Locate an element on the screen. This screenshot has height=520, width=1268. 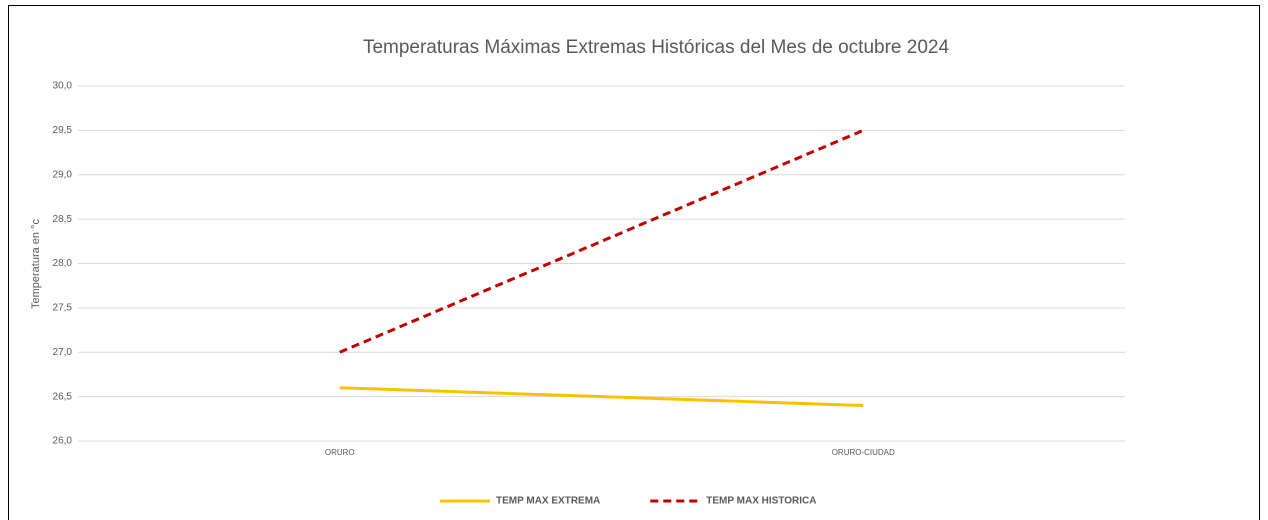
y-axis-label: Temperatura en °c is located at coordinates (36, 264).